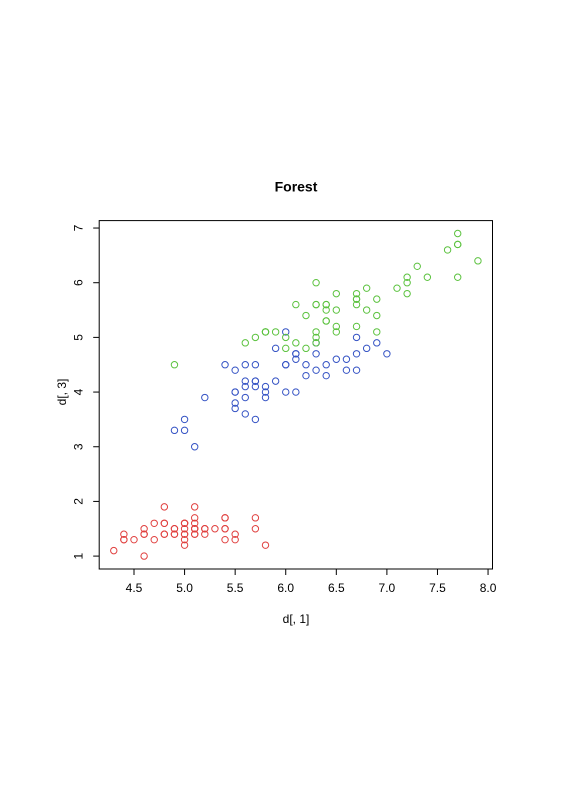 The image size is (565, 800). Describe the element at coordinates (78, 227) in the screenshot. I see `y-tick-label: 7` at that location.